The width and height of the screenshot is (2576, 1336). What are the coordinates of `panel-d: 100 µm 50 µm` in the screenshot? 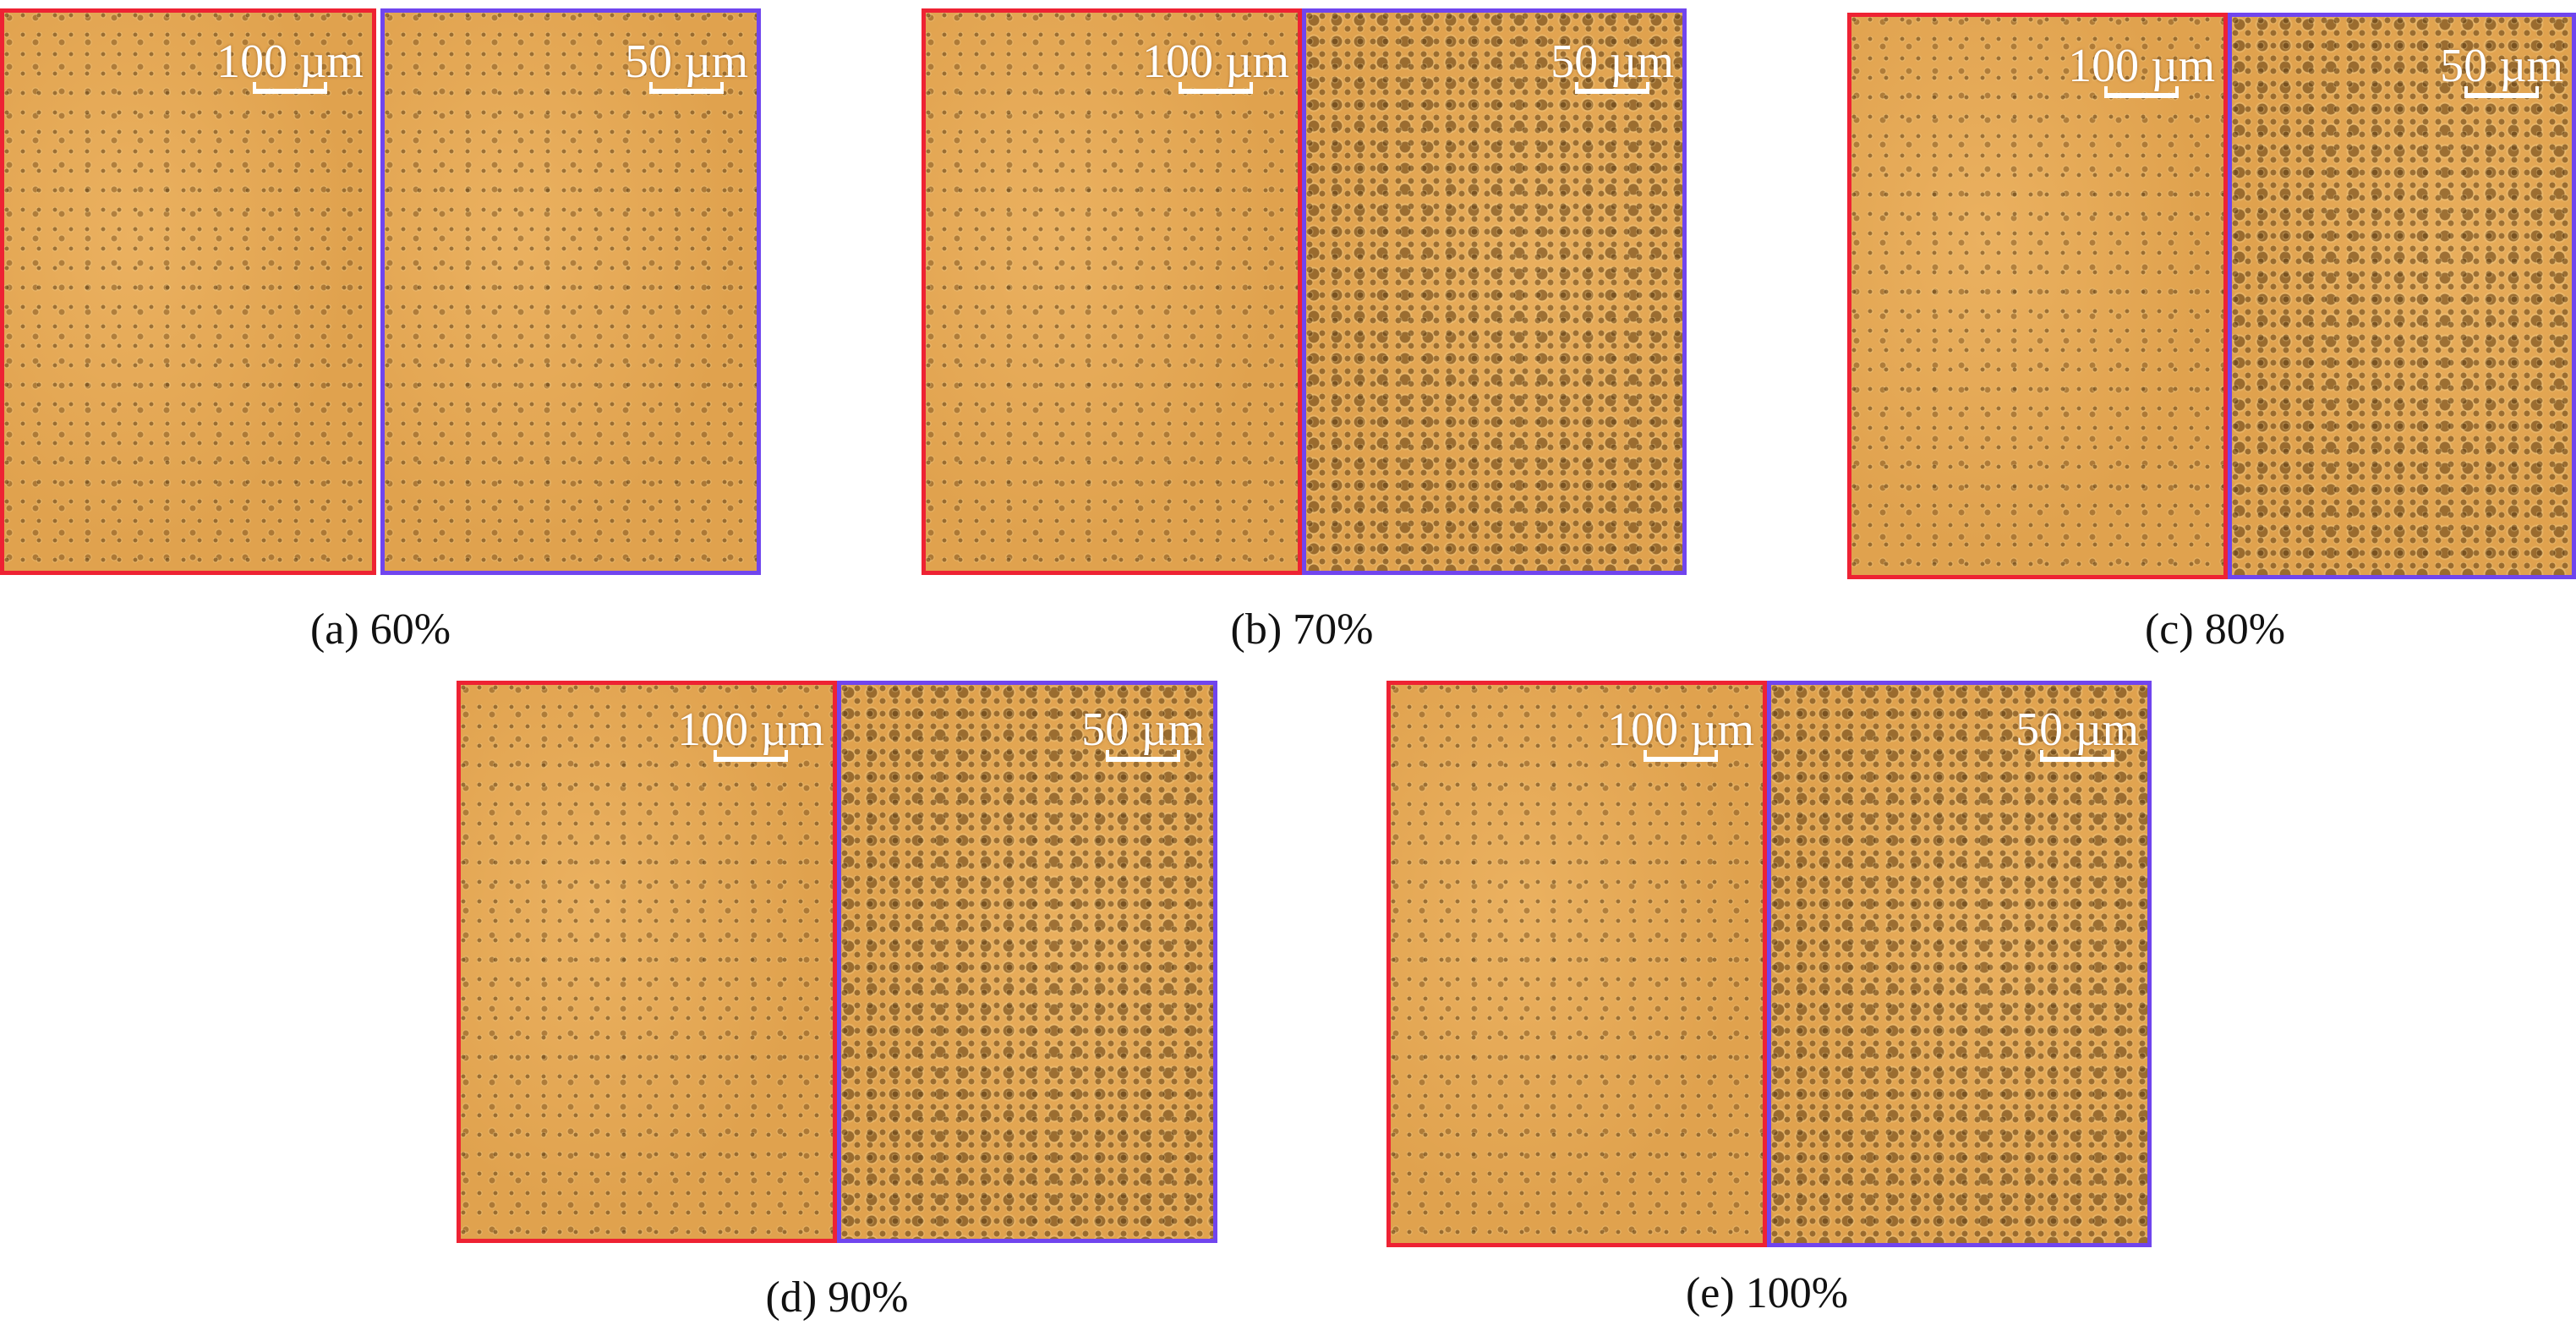 It's located at (837, 962).